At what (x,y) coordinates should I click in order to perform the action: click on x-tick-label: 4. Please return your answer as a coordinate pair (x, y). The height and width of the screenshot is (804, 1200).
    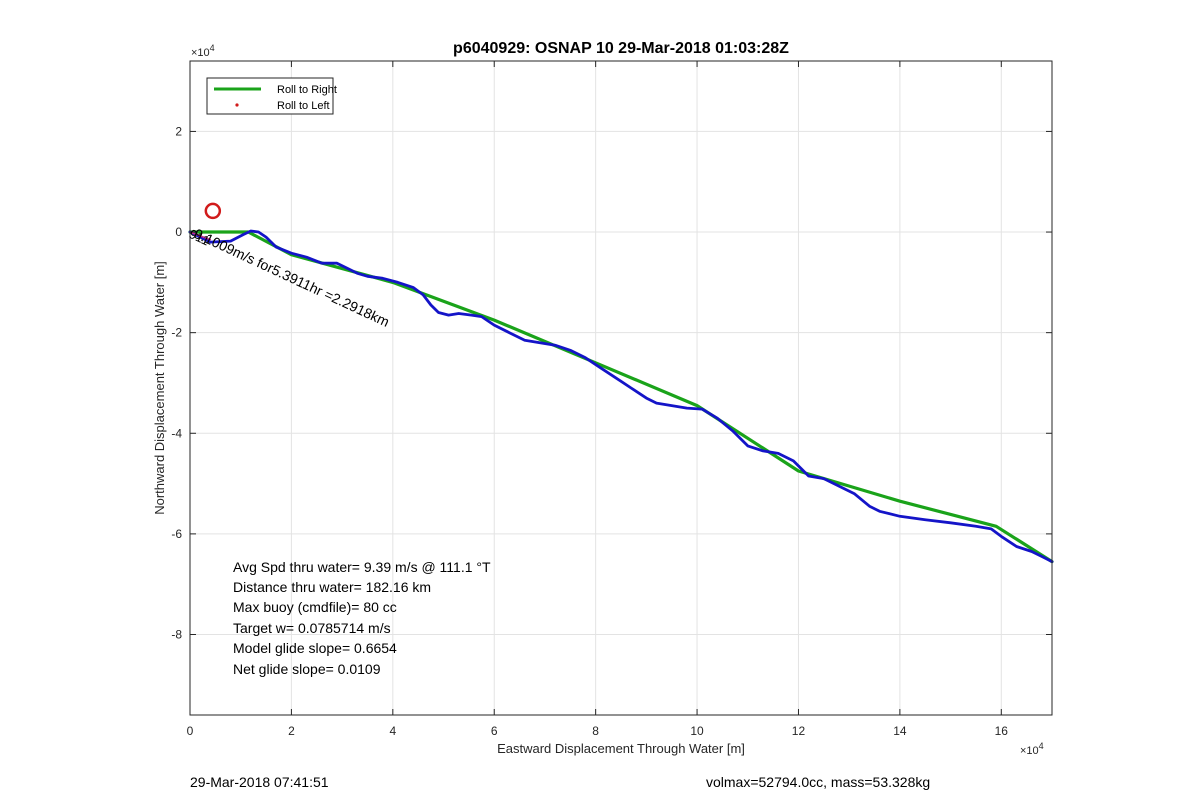
    Looking at the image, I should click on (392, 731).